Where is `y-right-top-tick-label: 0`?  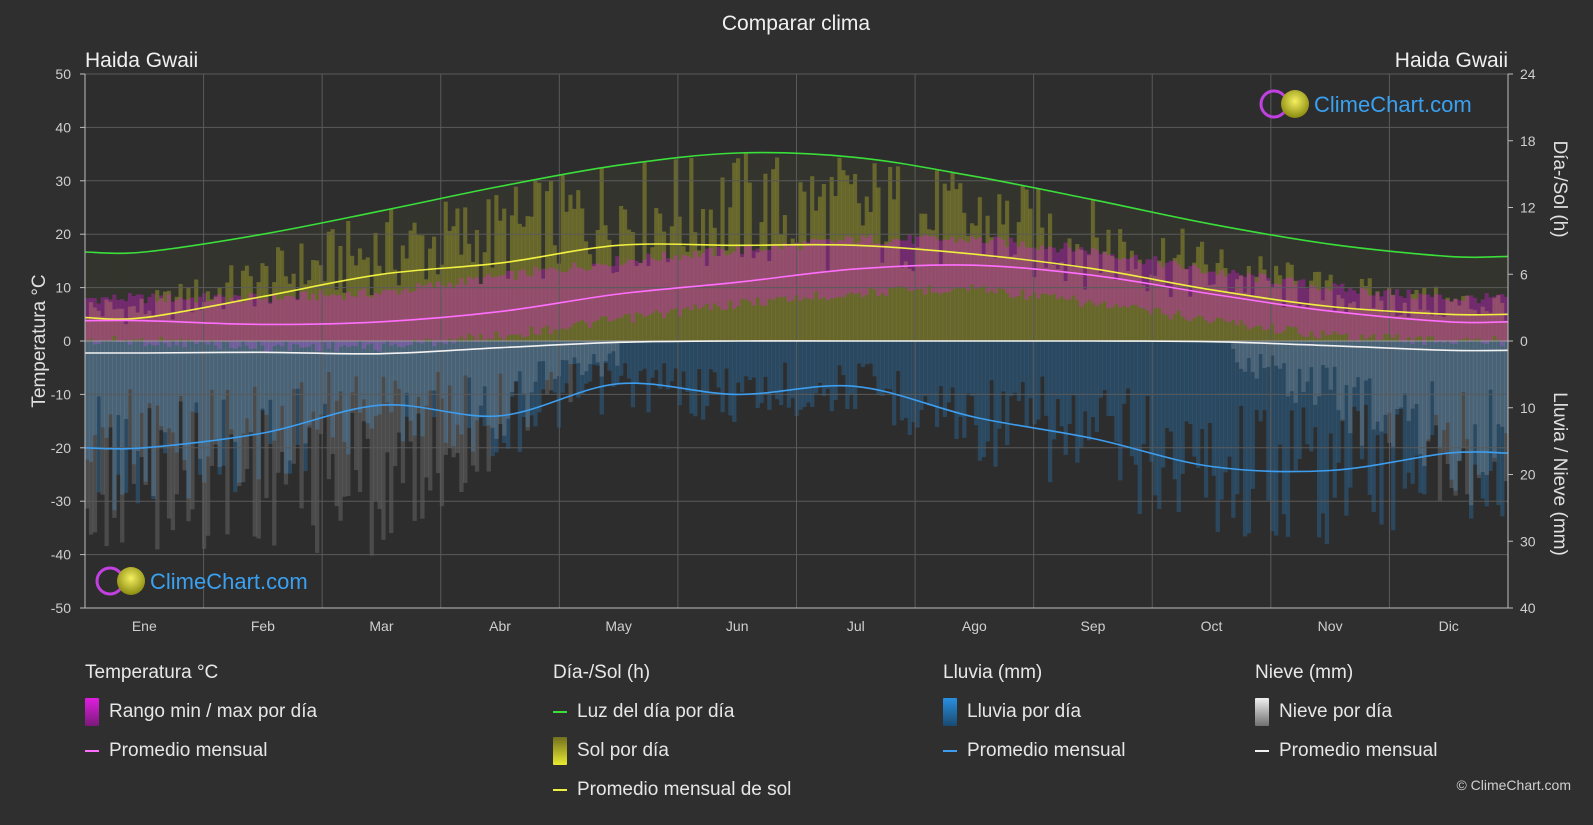
y-right-top-tick-label: 0 is located at coordinates (1524, 341).